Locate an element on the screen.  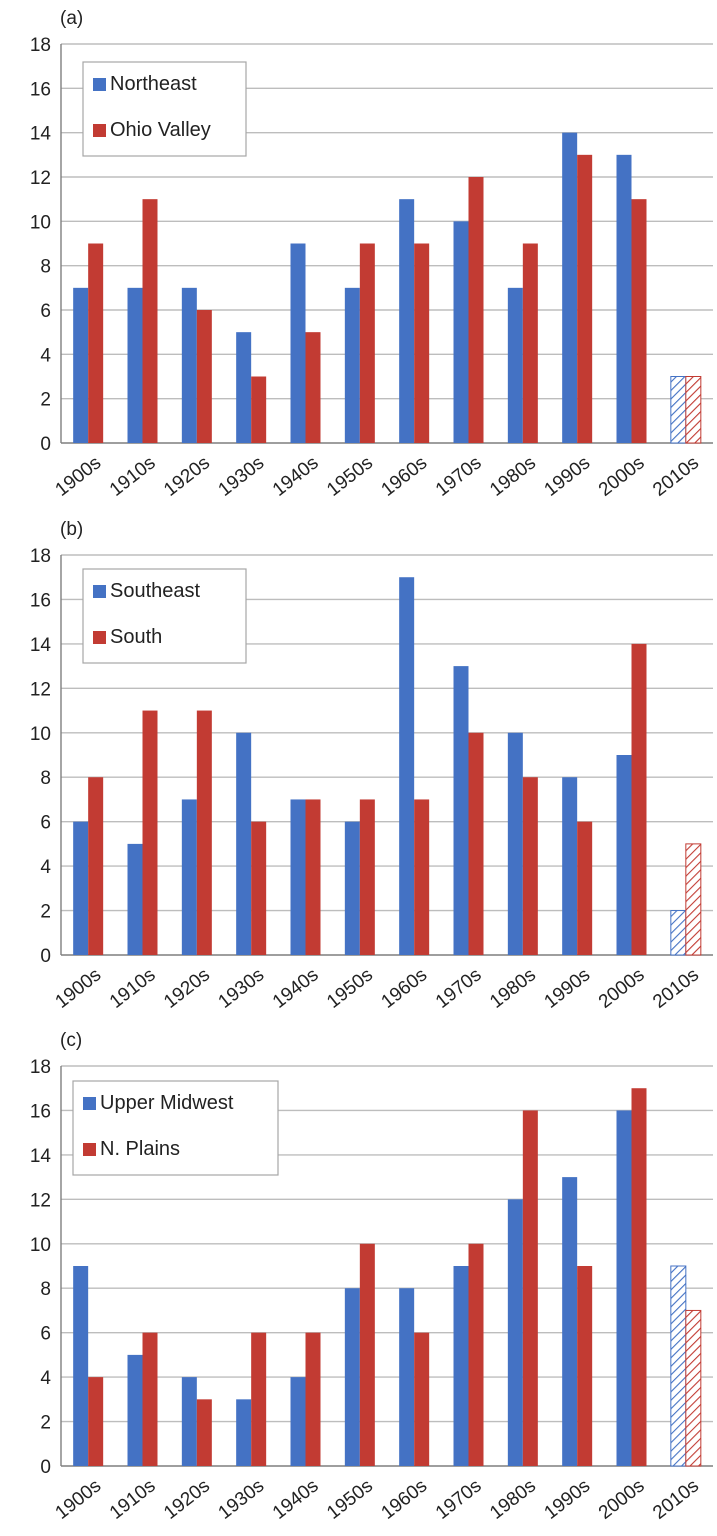
bar-series-1-1900s is located at coordinates (81, 888).